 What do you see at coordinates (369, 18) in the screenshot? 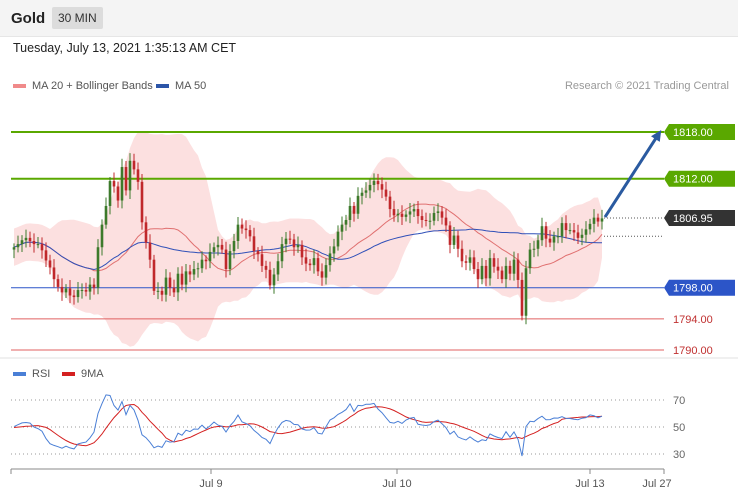
I see `top-bar: Gold 30 MIN` at bounding box center [369, 18].